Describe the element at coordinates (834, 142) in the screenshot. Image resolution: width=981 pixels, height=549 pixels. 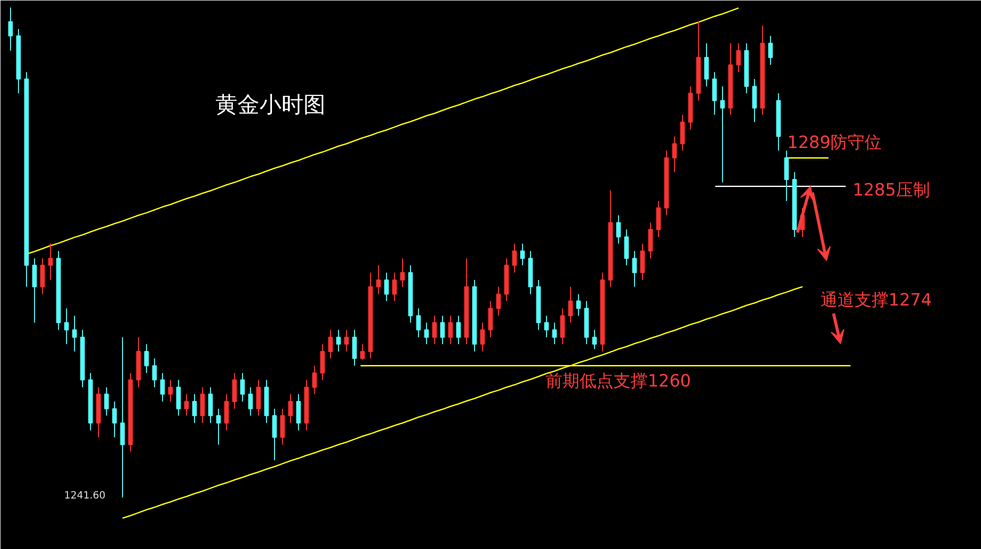
I see `ref-line-label: 1289防守位` at that location.